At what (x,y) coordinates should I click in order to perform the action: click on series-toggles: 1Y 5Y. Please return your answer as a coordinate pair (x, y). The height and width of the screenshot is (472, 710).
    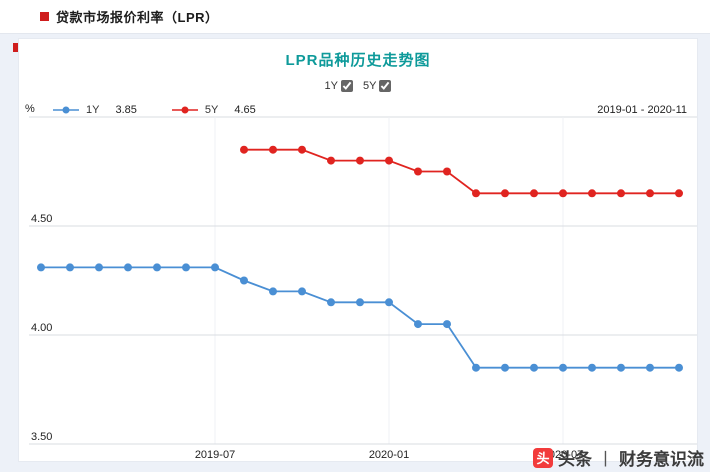
    Looking at the image, I should click on (358, 86).